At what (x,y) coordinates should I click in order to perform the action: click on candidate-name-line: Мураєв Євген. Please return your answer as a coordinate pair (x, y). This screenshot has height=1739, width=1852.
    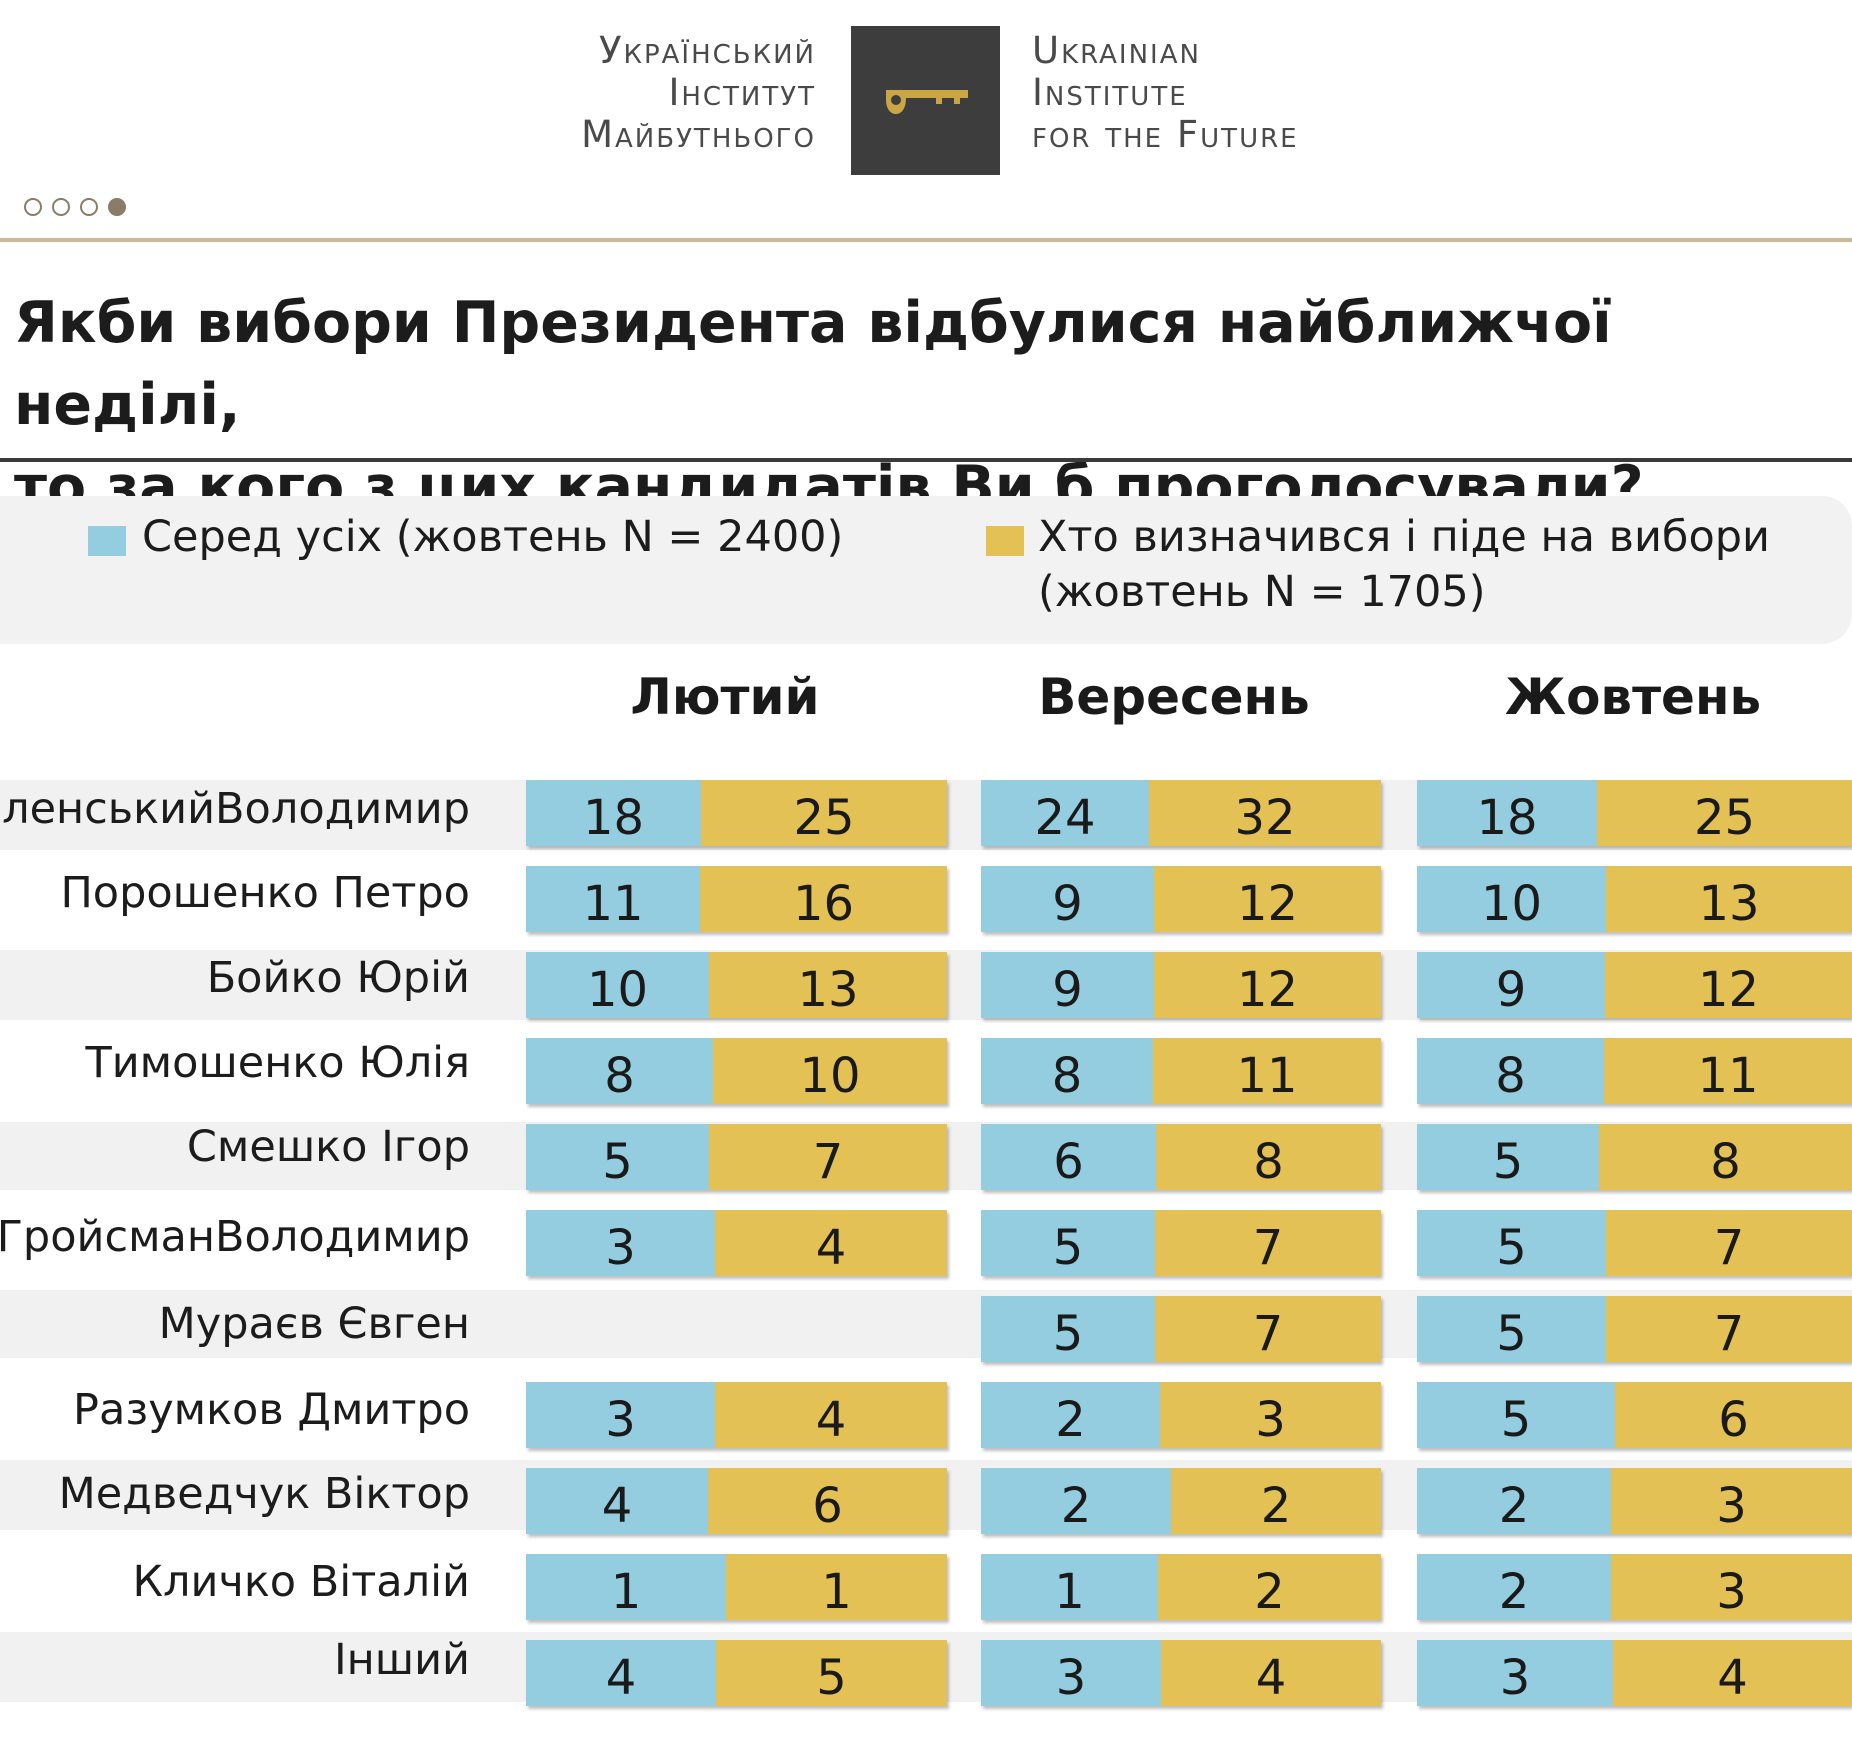
    Looking at the image, I should click on (314, 1324).